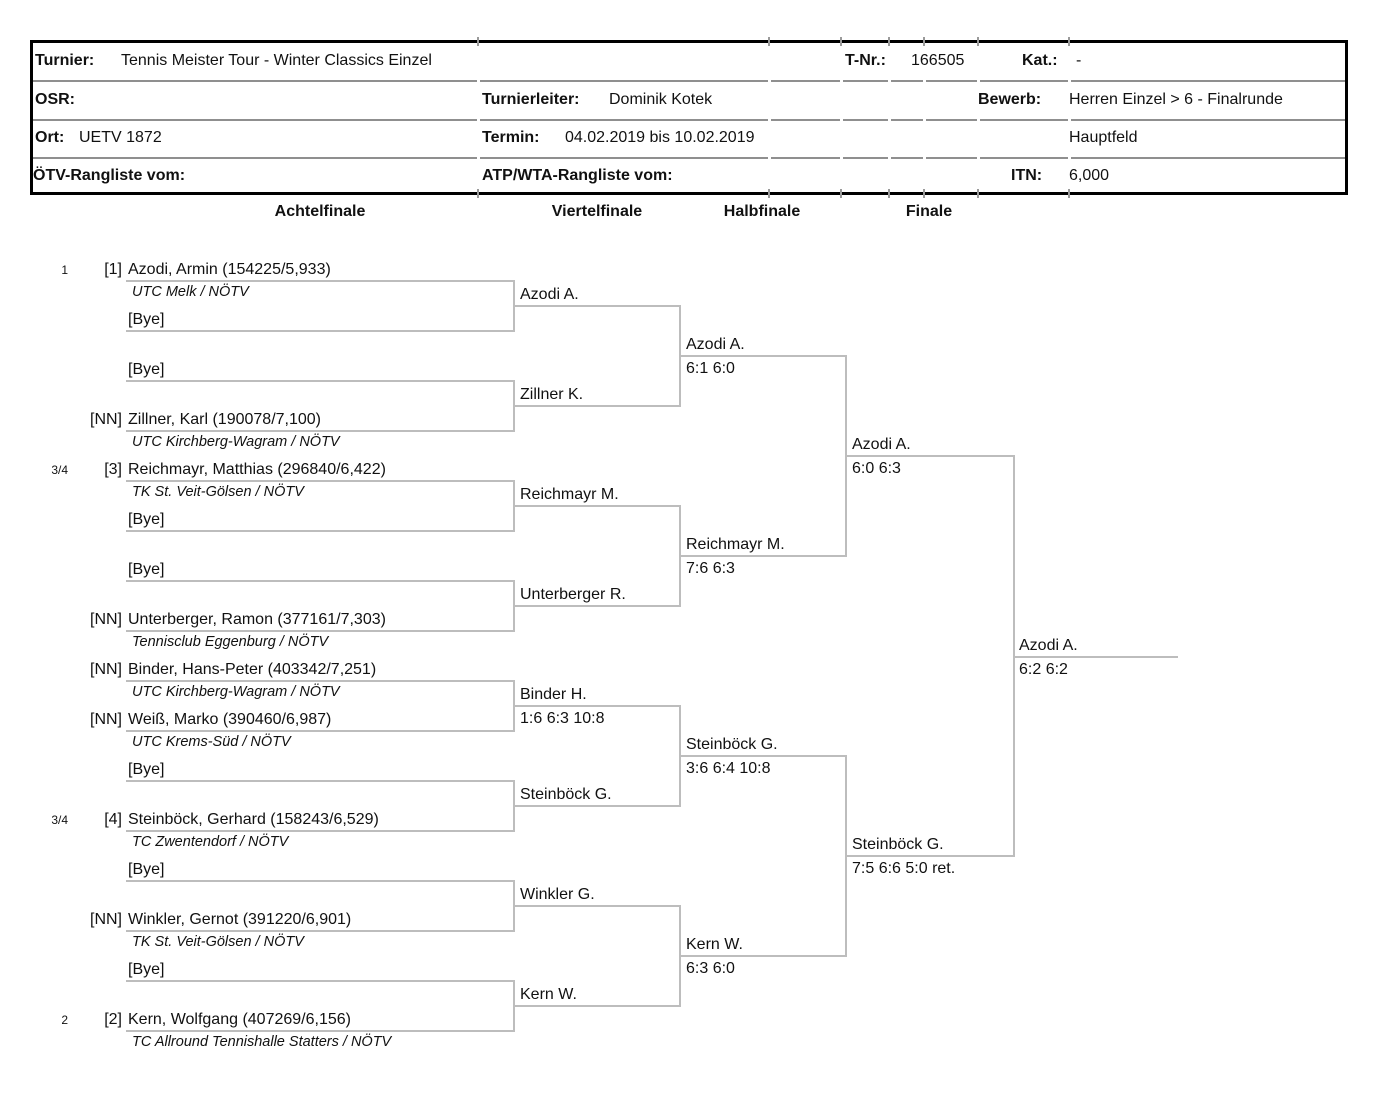 This screenshot has width=1376, height=1114. I want to click on qf-winner-name: Kern W., so click(548, 994).